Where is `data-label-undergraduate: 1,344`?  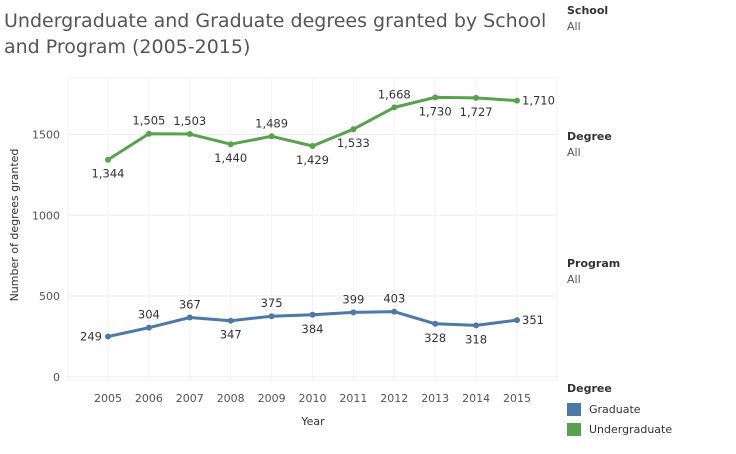 data-label-undergraduate: 1,344 is located at coordinates (108, 174).